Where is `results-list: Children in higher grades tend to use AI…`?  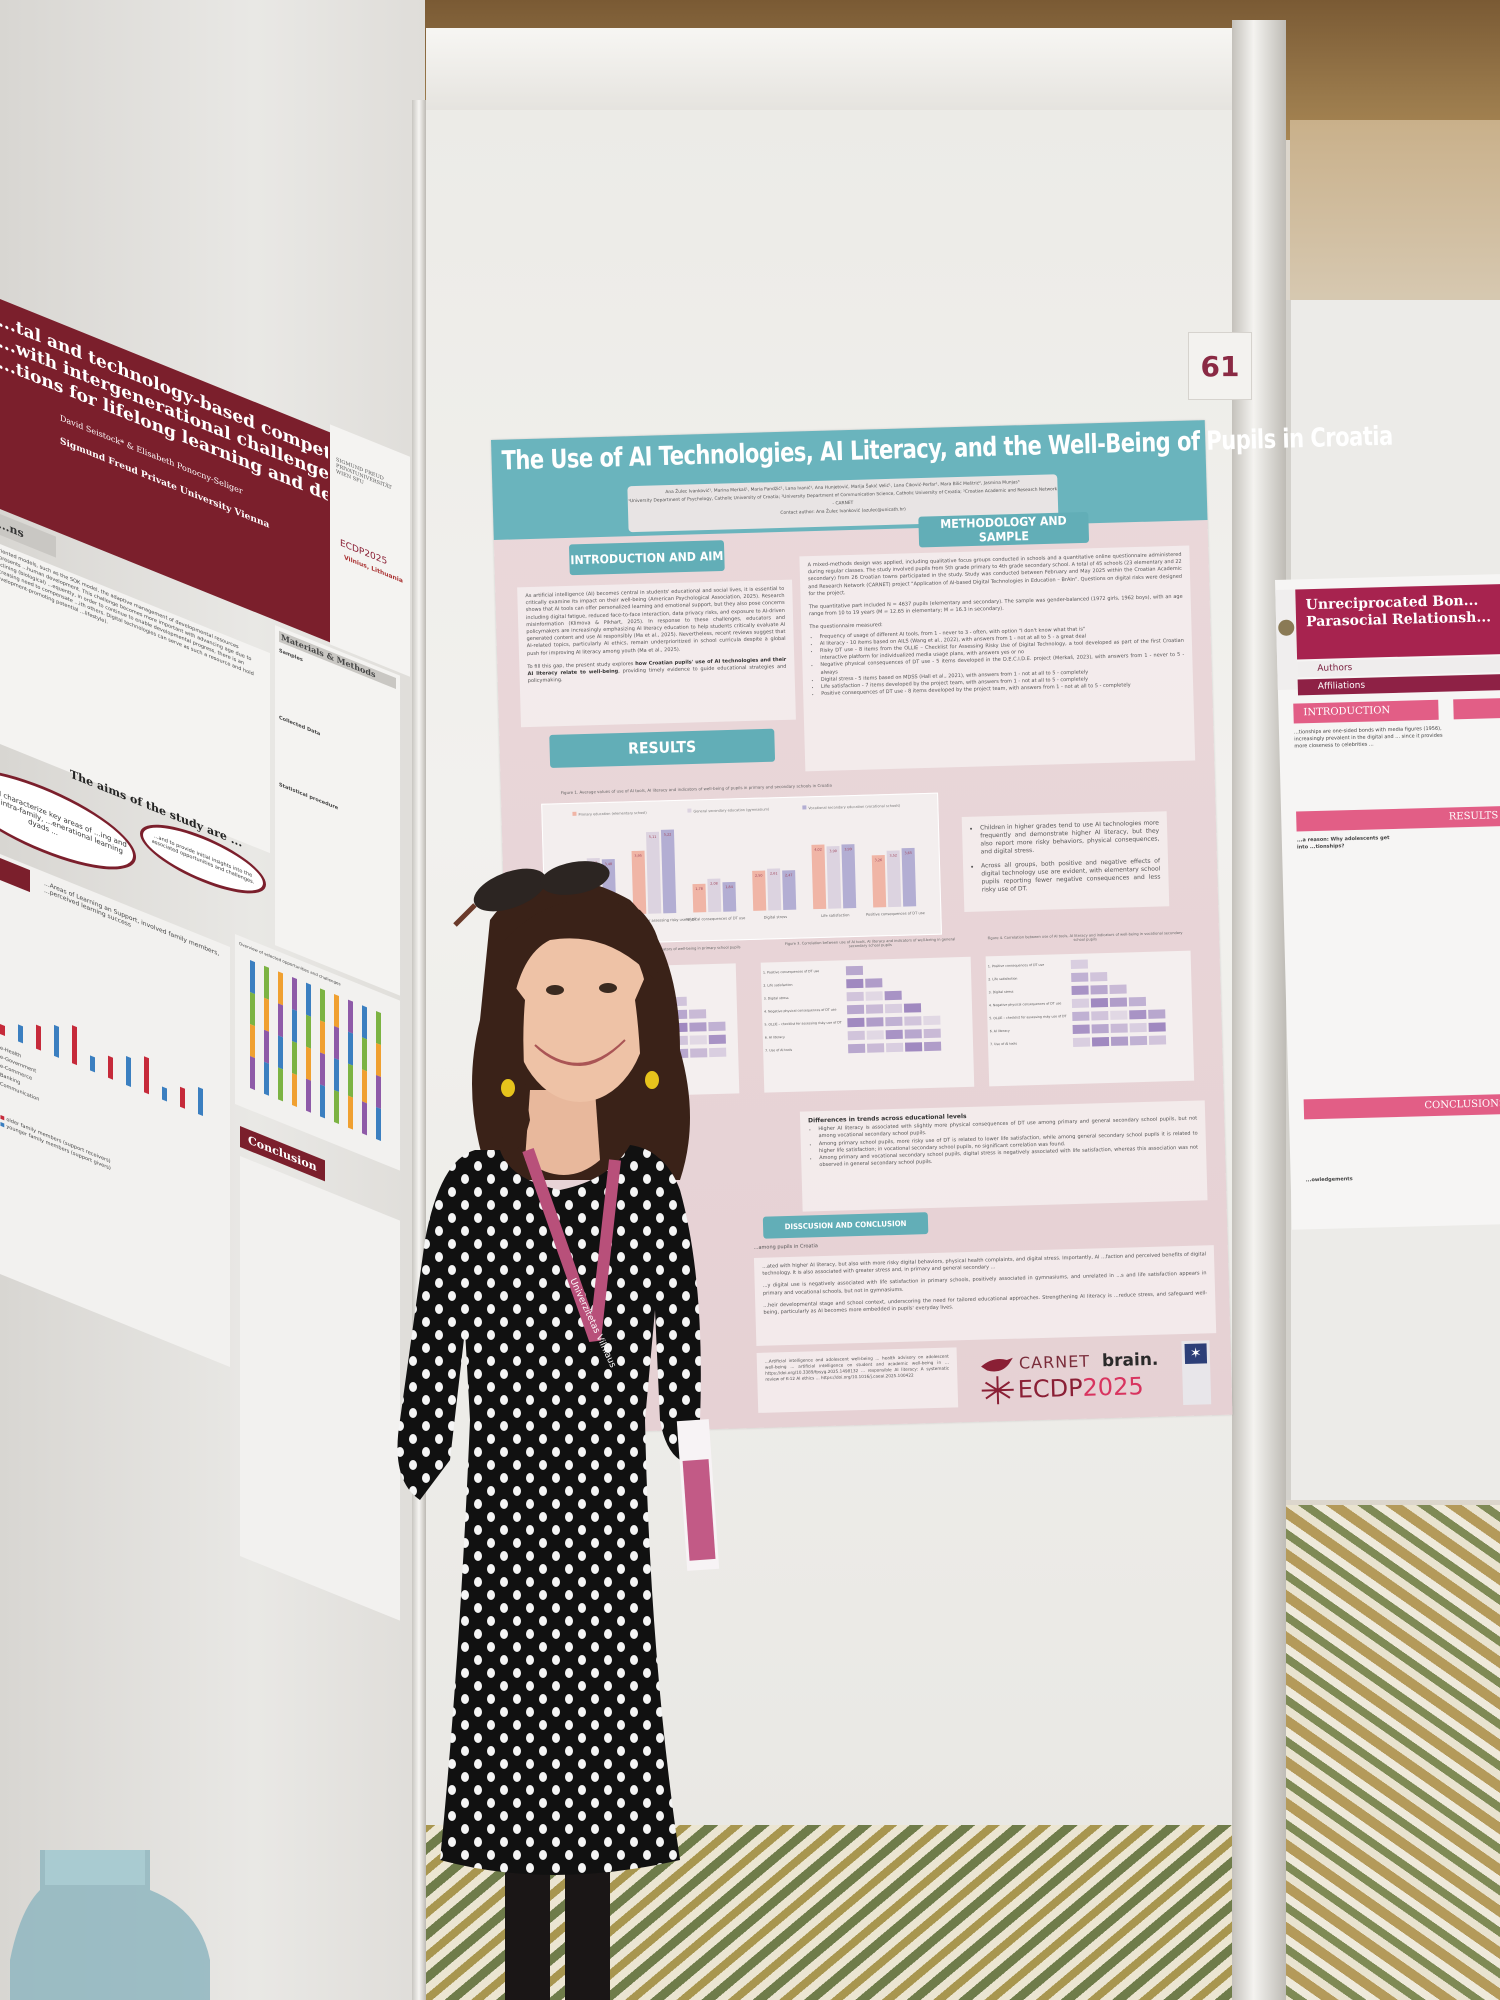
results-list: Children in higher grades tend to use AI… is located at coordinates (1070, 857).